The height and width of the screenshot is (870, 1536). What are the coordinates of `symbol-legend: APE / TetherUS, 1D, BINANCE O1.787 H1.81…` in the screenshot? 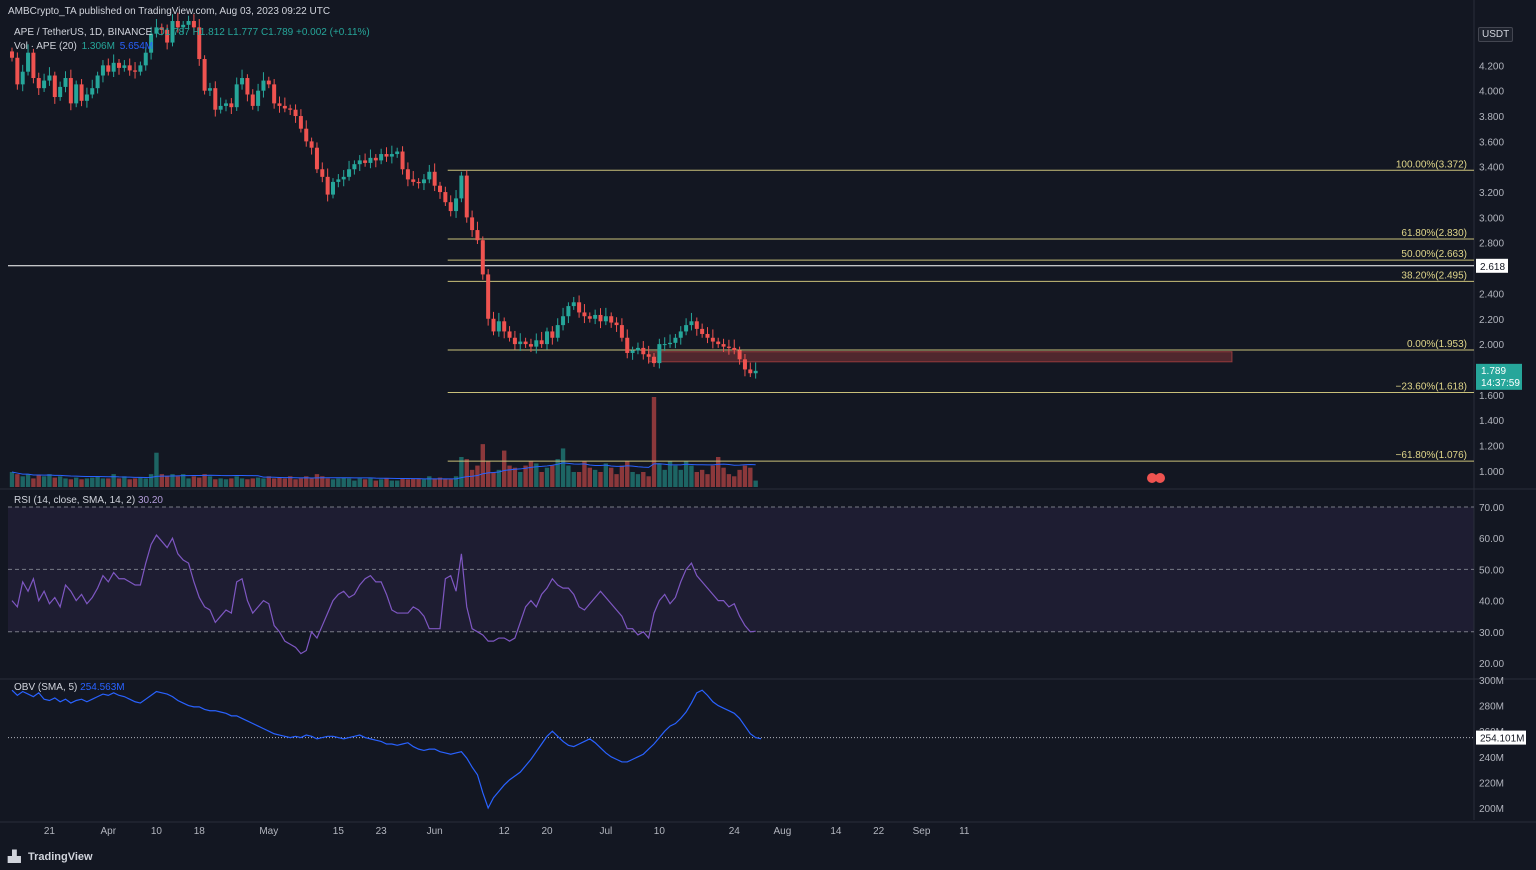 It's located at (193, 33).